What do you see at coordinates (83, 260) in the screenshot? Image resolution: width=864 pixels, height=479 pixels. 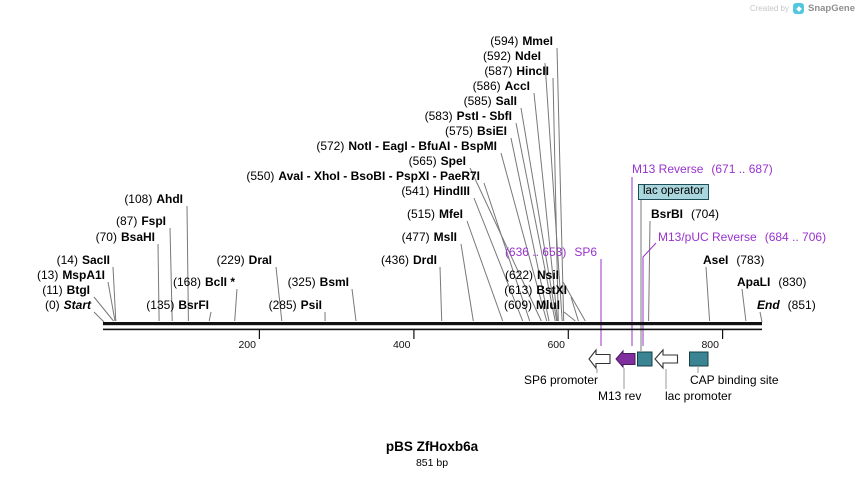 I see `site-sacii: (14) SacII` at bounding box center [83, 260].